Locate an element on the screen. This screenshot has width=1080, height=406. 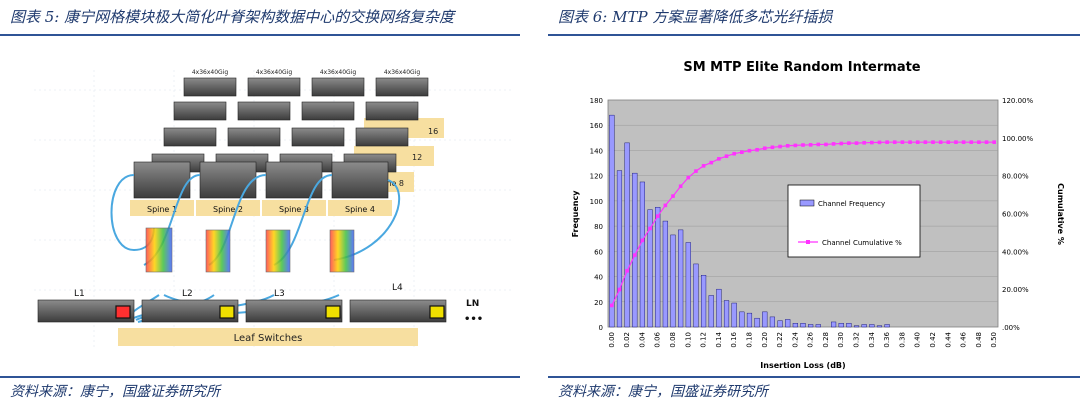
x-tick-label: 0.38 is located at coordinates (902, 340).